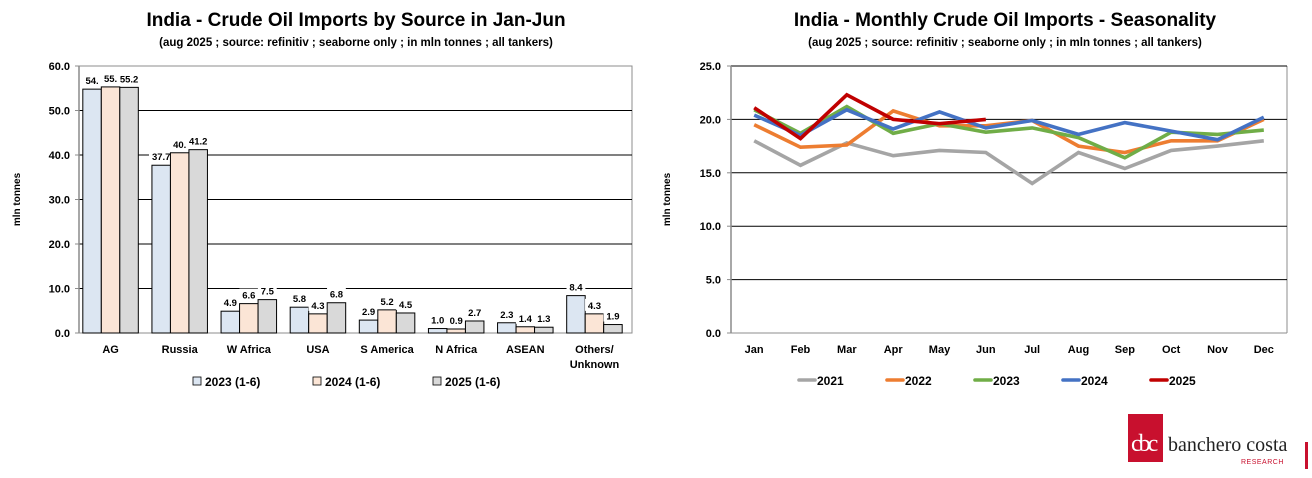  What do you see at coordinates (1171, 350) in the screenshot?
I see `x-tick-label: Oct` at bounding box center [1171, 350].